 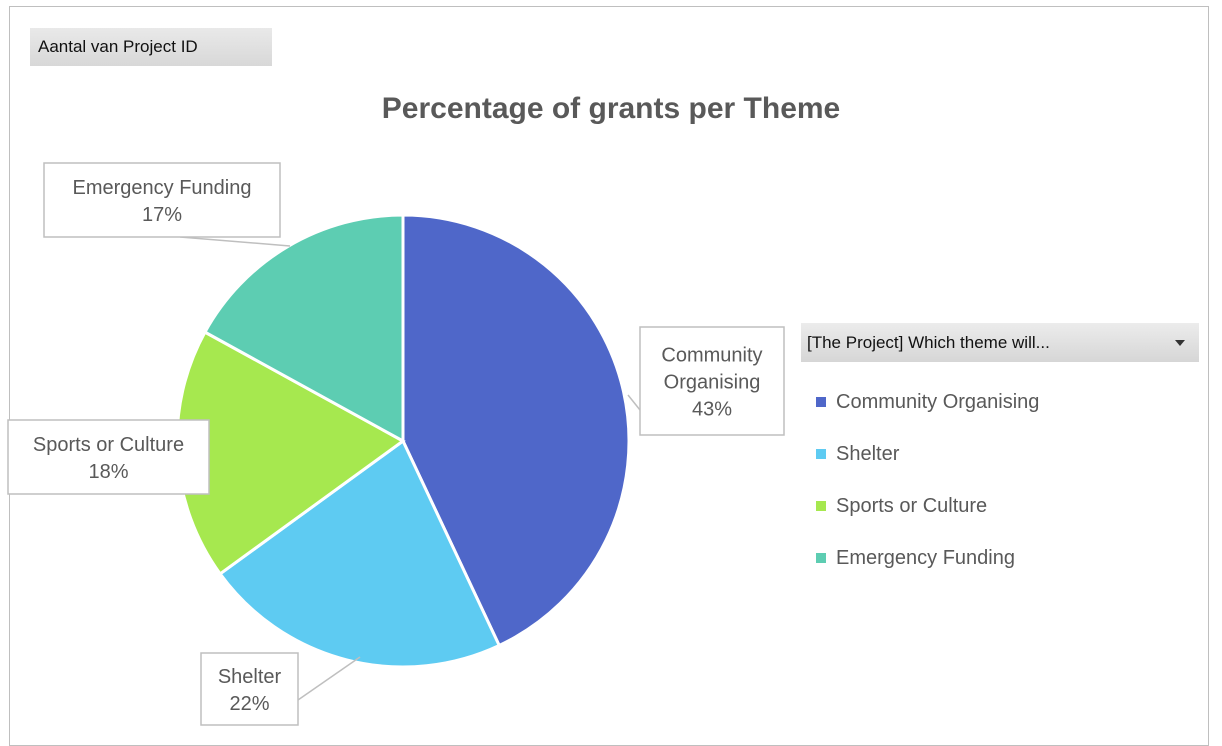 What do you see at coordinates (927, 454) in the screenshot?
I see `legend-item: Shelter` at bounding box center [927, 454].